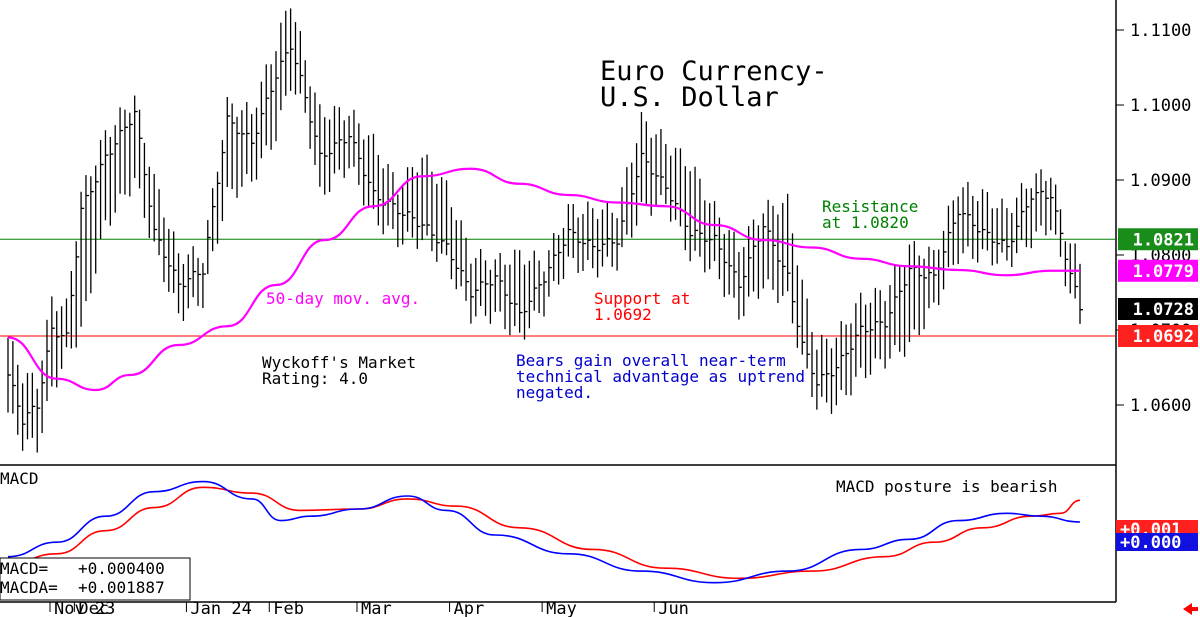 The image size is (1200, 617). What do you see at coordinates (689, 97) in the screenshot?
I see `chart-title-line2: U.S. Dollar` at bounding box center [689, 97].